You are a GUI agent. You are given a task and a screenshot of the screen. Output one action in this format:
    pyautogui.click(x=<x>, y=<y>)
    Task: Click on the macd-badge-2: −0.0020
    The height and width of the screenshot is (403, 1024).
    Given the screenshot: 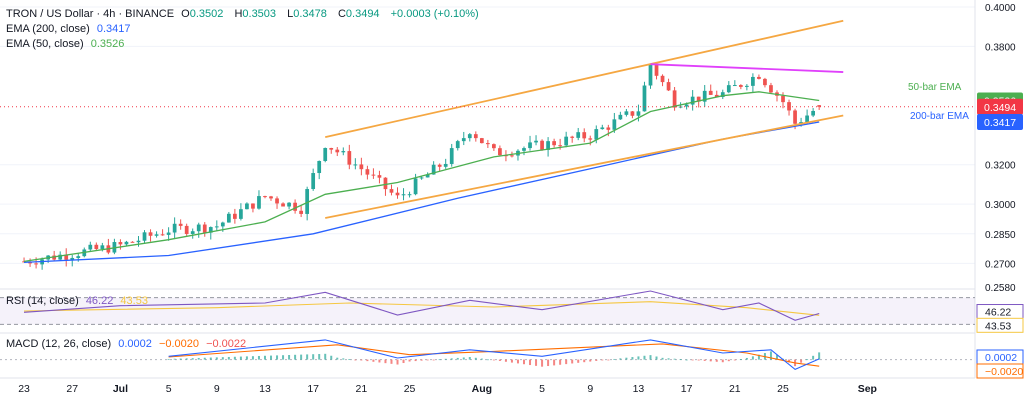 What is the action you would take?
    pyautogui.click(x=1004, y=372)
    